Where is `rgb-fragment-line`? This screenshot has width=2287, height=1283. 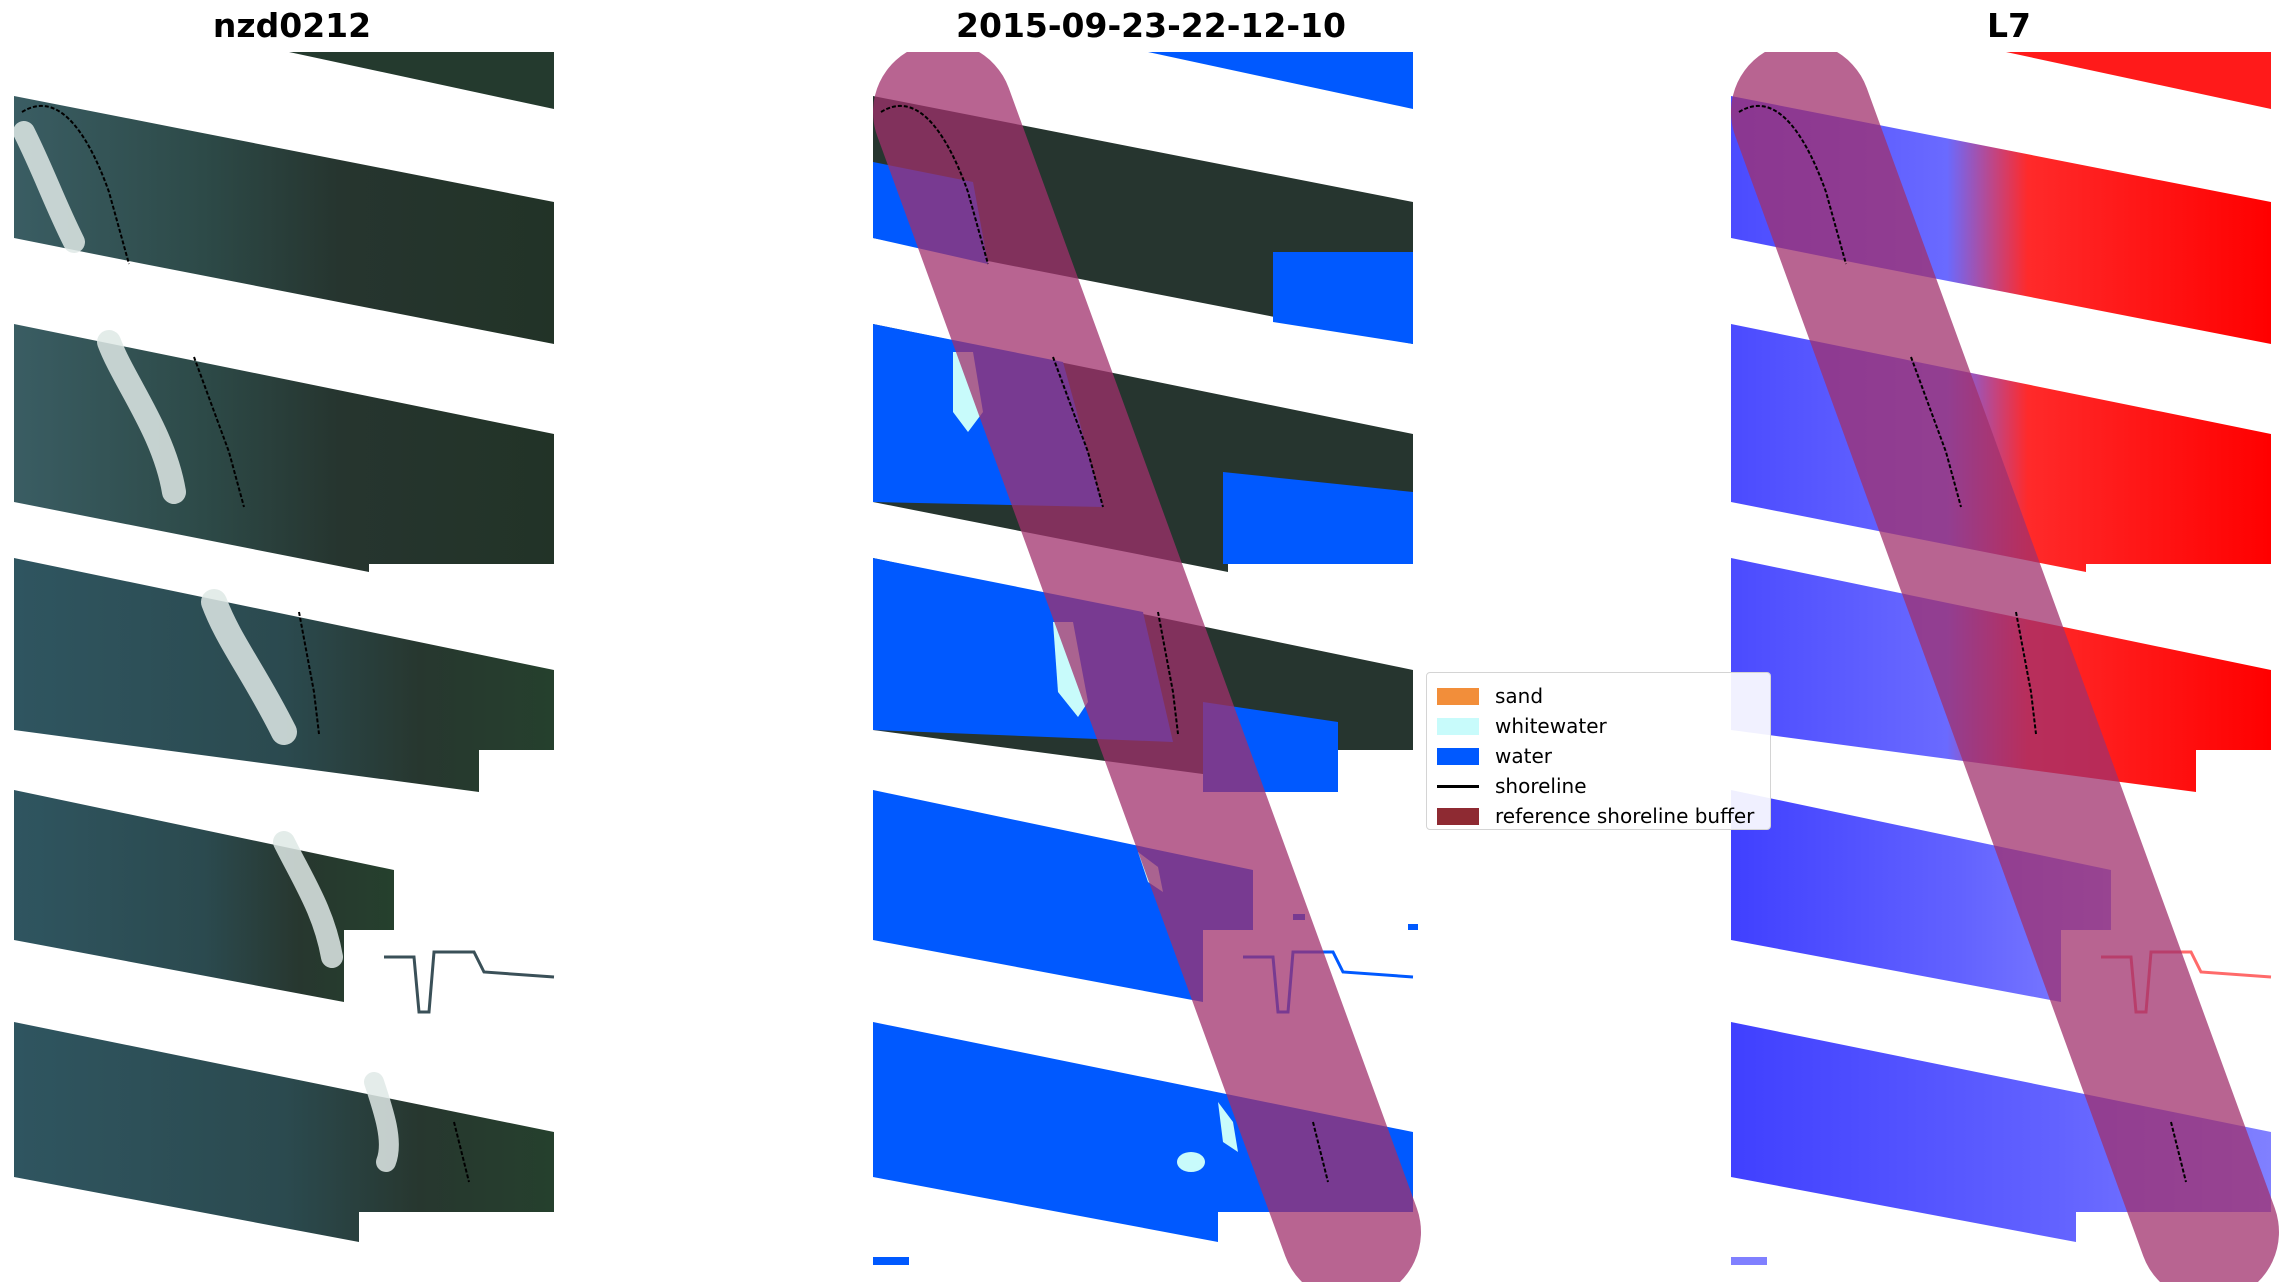
rgb-fragment-line is located at coordinates (469, 982).